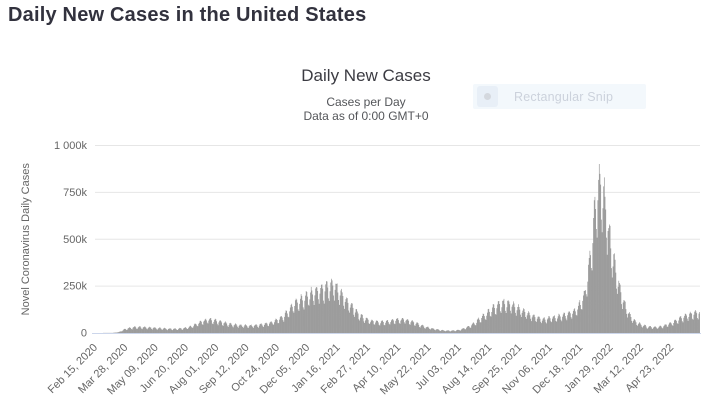 Image resolution: width=714 pixels, height=409 pixels. Describe the element at coordinates (564, 96) in the screenshot. I see `snip-overlay-label: Rectangular Snip` at that location.